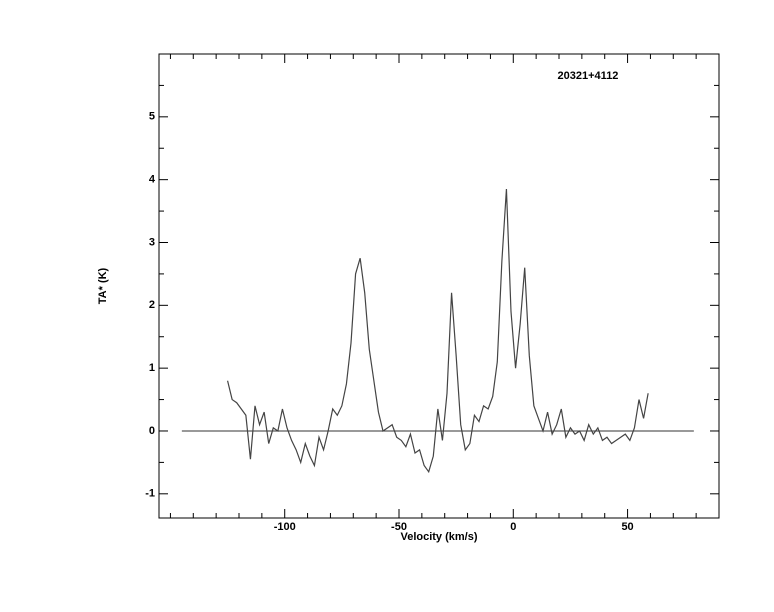  What do you see at coordinates (152, 305) in the screenshot?
I see `y-tick-label: 2` at bounding box center [152, 305].